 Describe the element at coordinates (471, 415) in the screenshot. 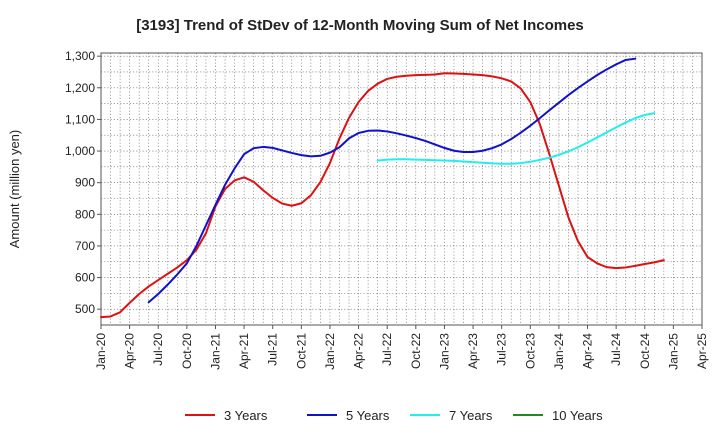

I see `legend-label: 7 Years` at that location.